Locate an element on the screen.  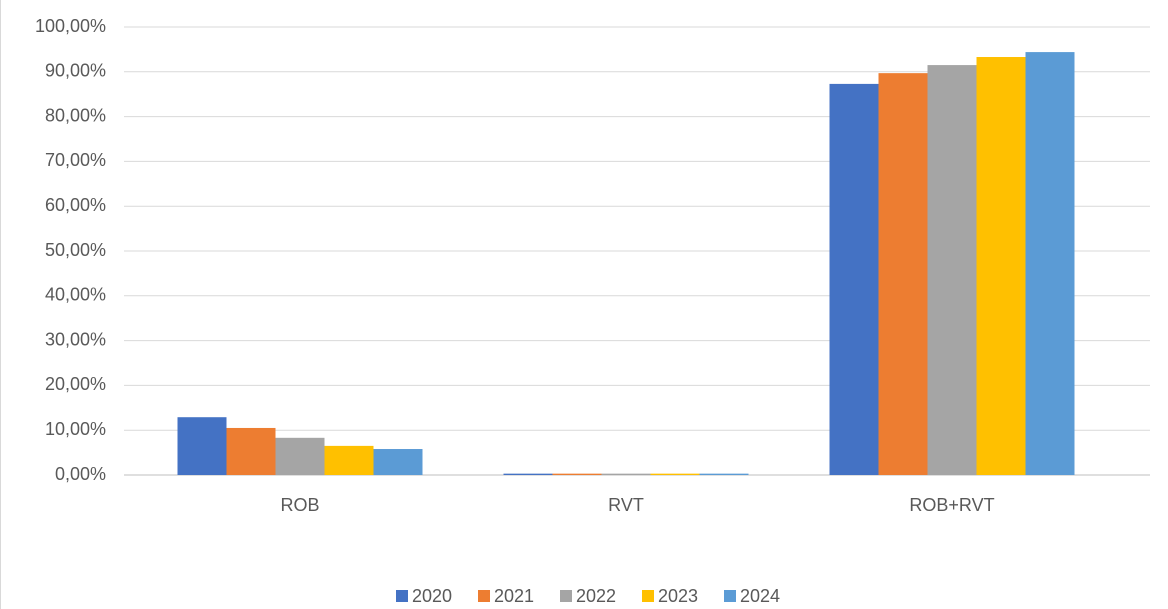
legend-label: 2021 is located at coordinates (514, 596).